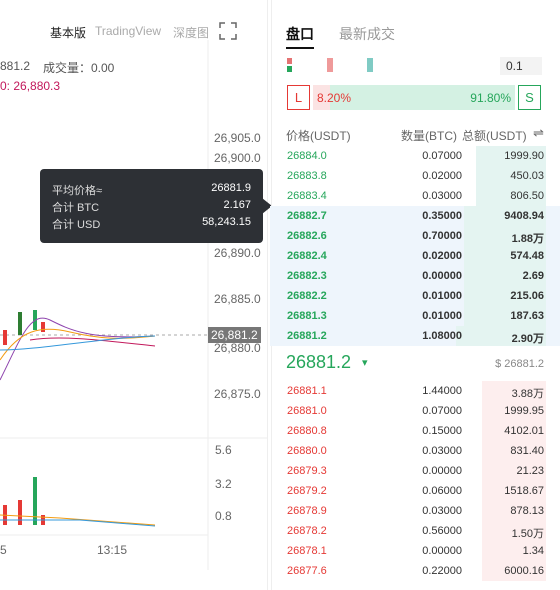 The height and width of the screenshot is (590, 560). What do you see at coordinates (334, 98) in the screenshot?
I see `long-ratio-label: 8.20%` at bounding box center [334, 98].